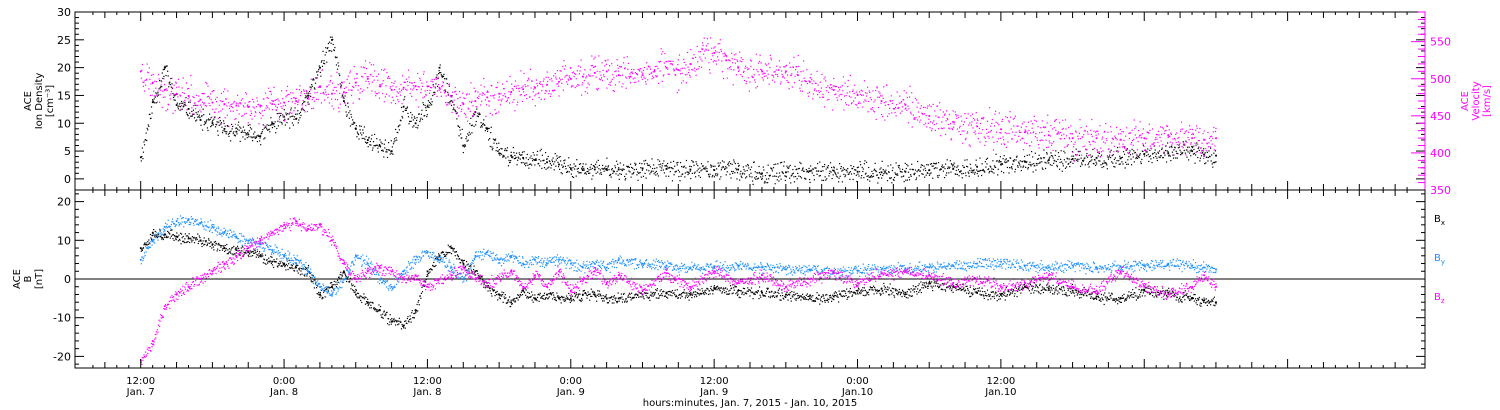  What do you see at coordinates (64, 68) in the screenshot?
I see `top-left-tick-label: 20` at bounding box center [64, 68].